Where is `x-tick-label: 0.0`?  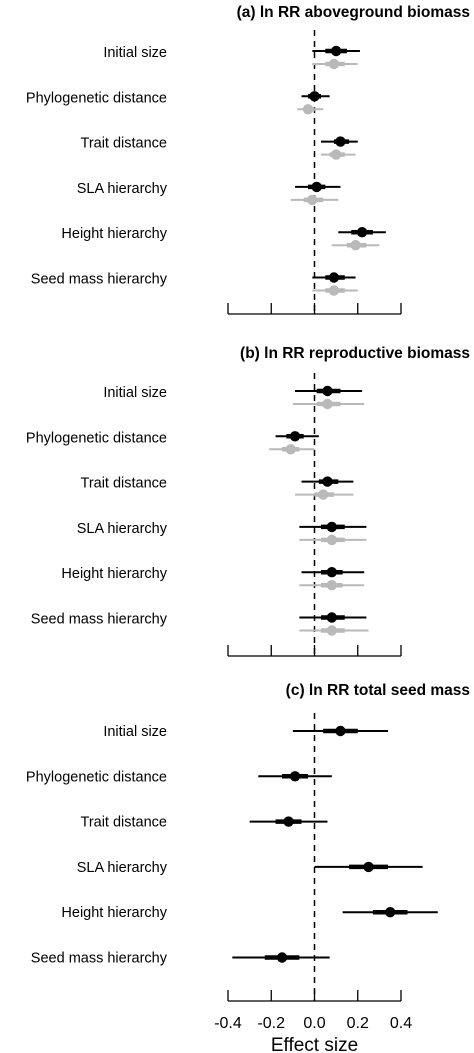 x-tick-label: 0.0 is located at coordinates (314, 1023).